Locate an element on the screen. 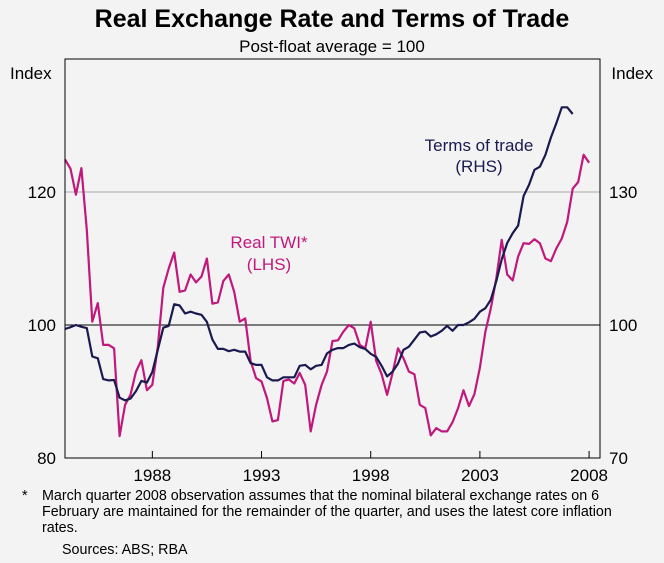 This screenshot has height=563, width=664. terms-of-trade-sublabel: (RHS) is located at coordinates (478, 166).